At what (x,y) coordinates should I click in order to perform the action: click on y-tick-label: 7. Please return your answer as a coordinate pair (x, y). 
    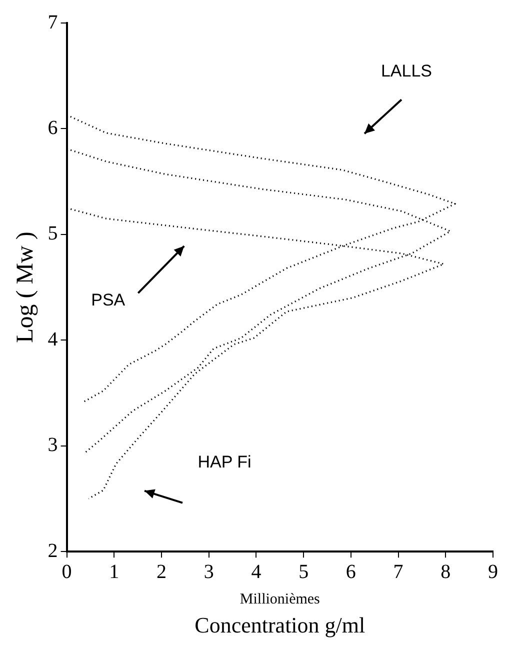
    Looking at the image, I should click on (53, 22).